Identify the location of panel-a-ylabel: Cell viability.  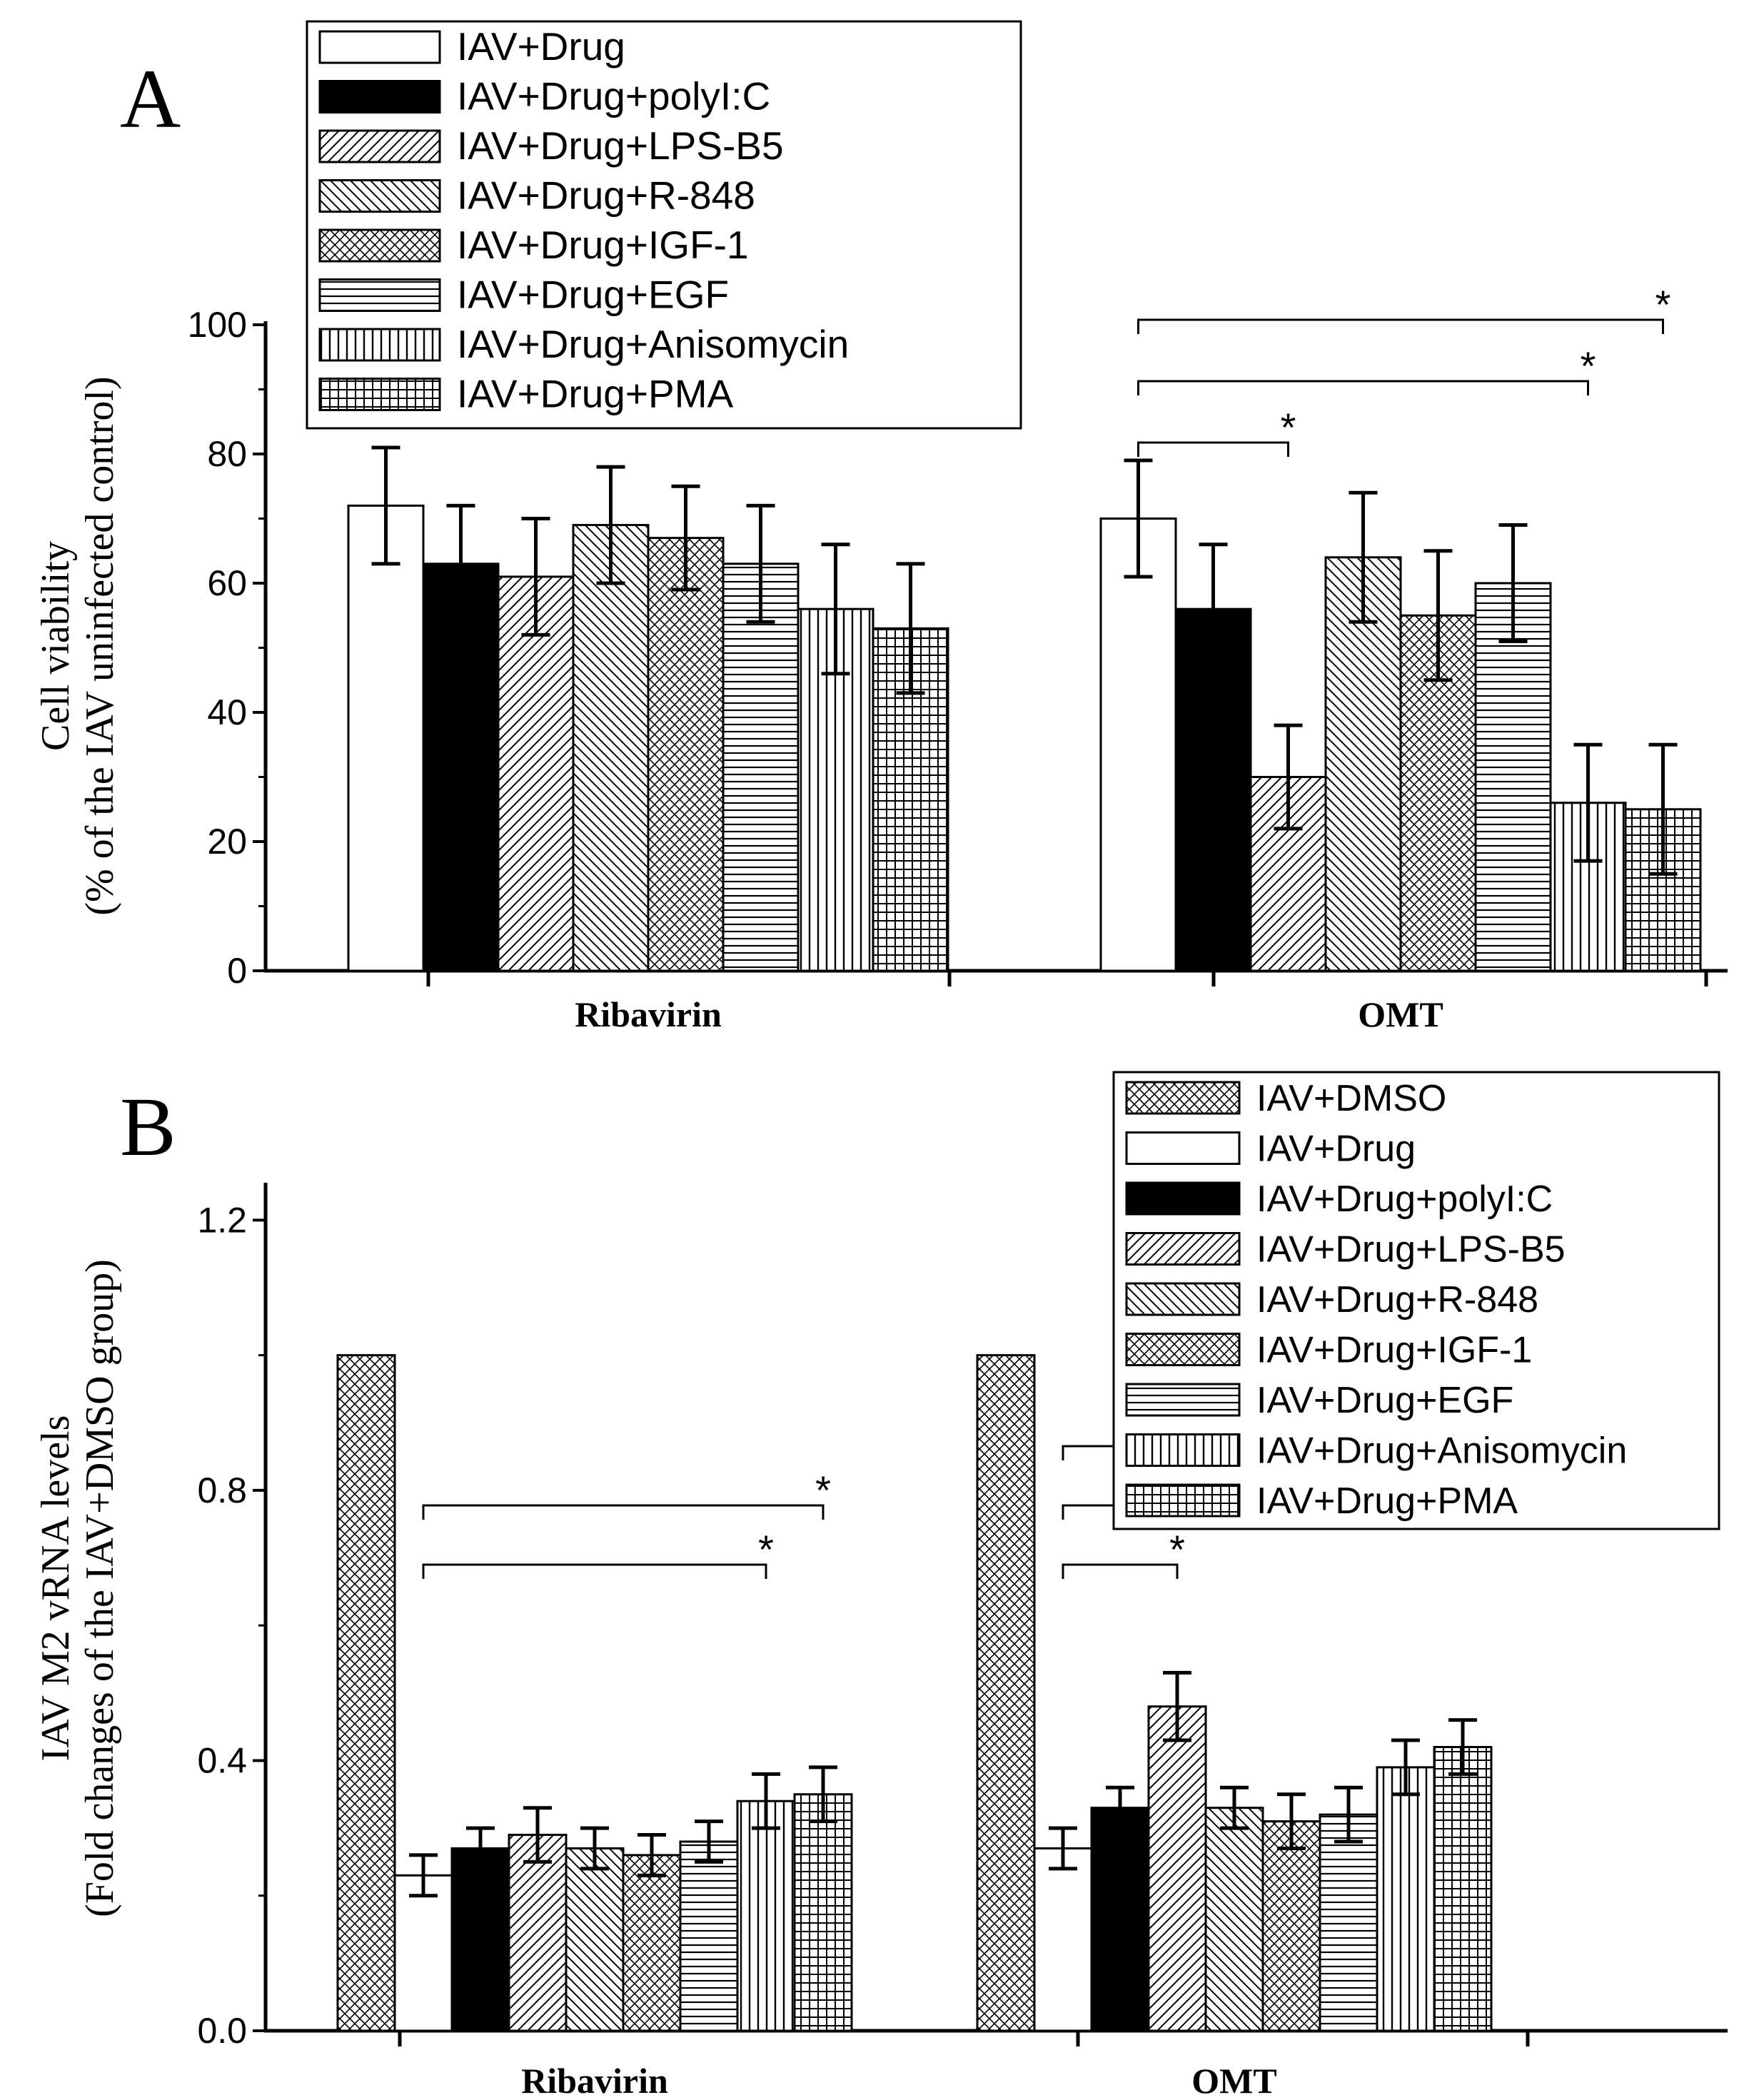
(56, 646).